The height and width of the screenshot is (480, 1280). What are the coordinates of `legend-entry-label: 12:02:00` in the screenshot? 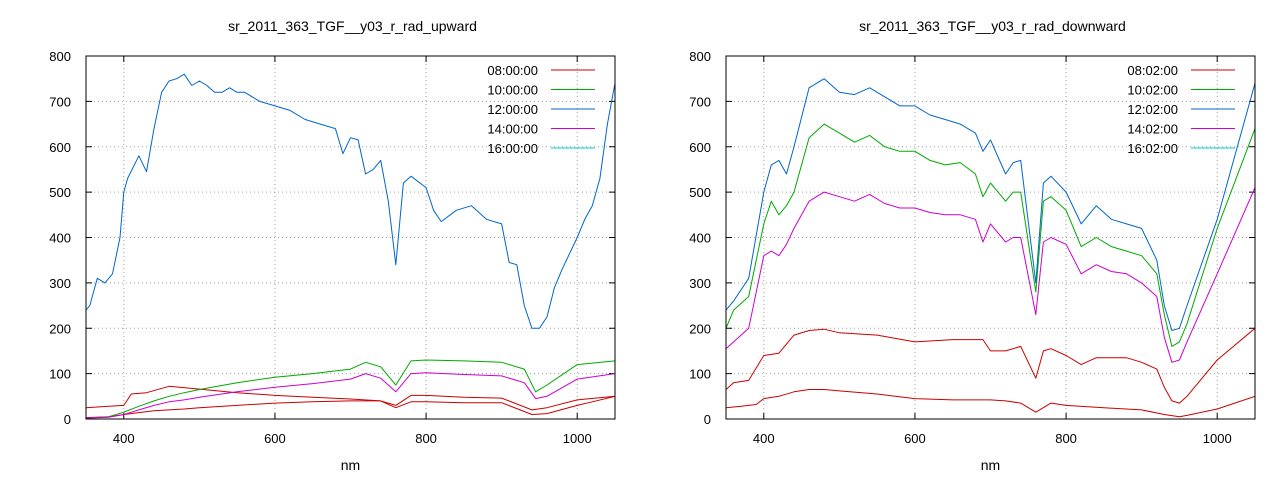 It's located at (1152, 109).